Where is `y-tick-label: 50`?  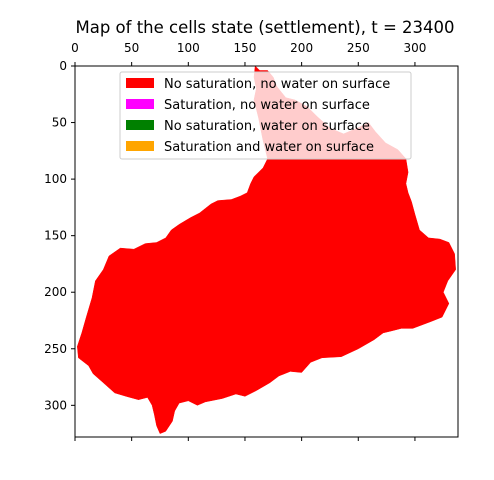
y-tick-label: 50 is located at coordinates (59, 123).